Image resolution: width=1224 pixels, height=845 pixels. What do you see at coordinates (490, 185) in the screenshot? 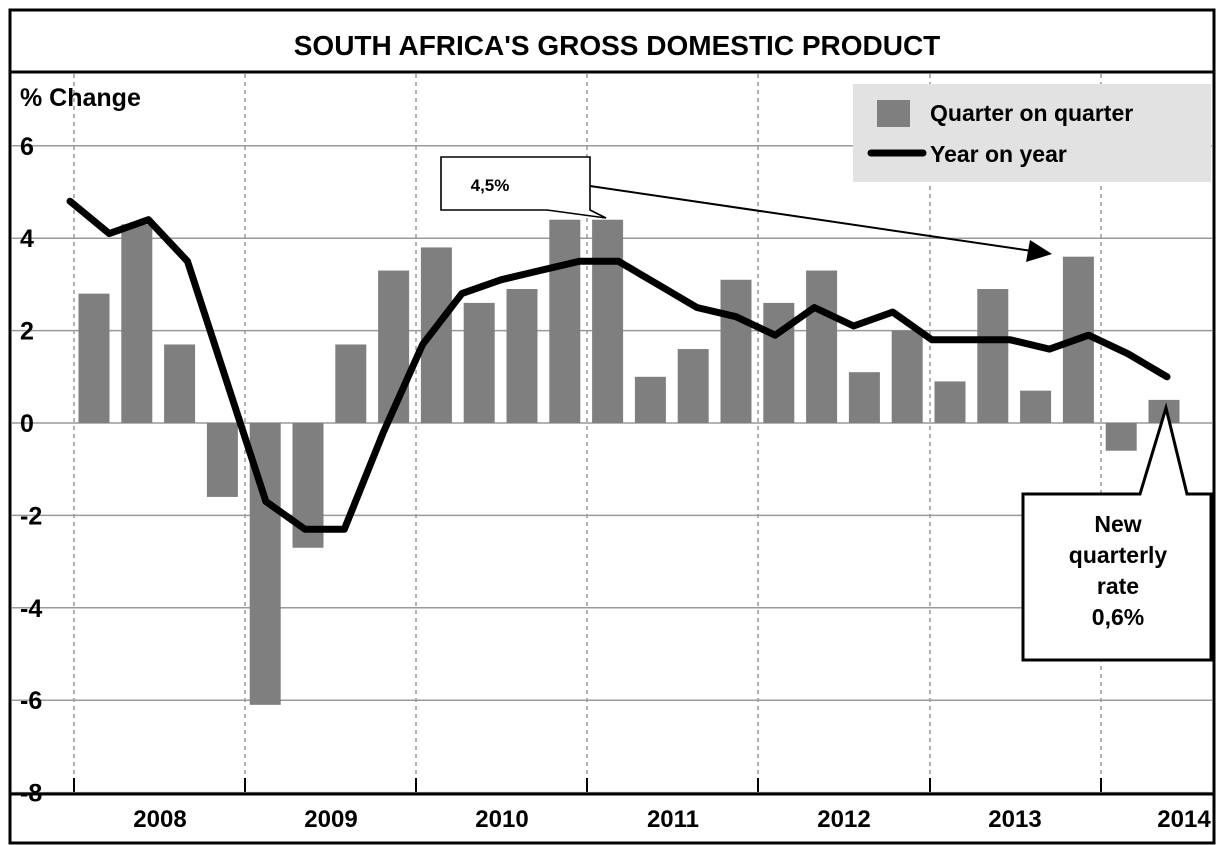
I see `callout-4-5-text: 4,5%` at bounding box center [490, 185].